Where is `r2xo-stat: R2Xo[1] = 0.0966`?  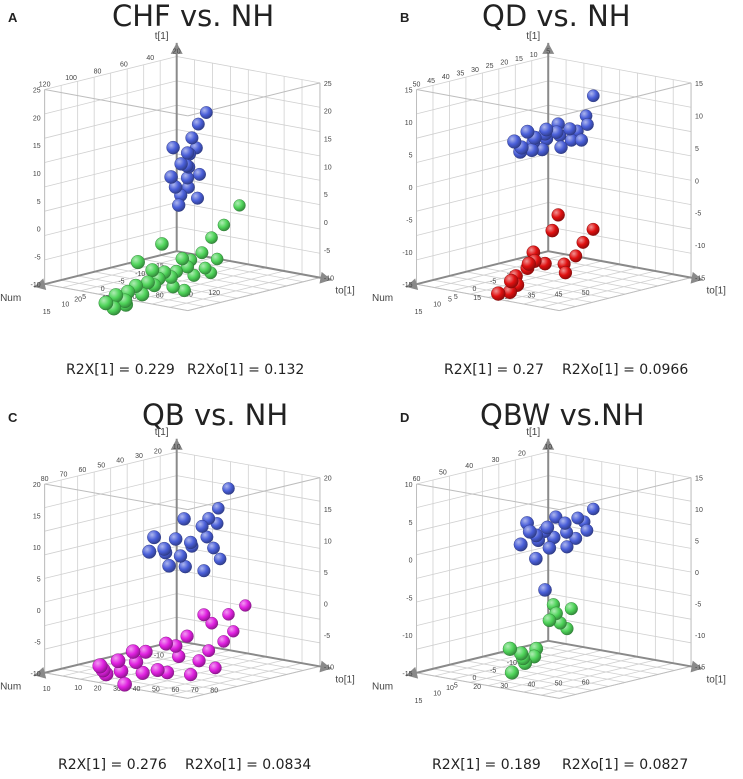
r2xo-stat: R2Xo[1] = 0.0966 is located at coordinates (625, 370).